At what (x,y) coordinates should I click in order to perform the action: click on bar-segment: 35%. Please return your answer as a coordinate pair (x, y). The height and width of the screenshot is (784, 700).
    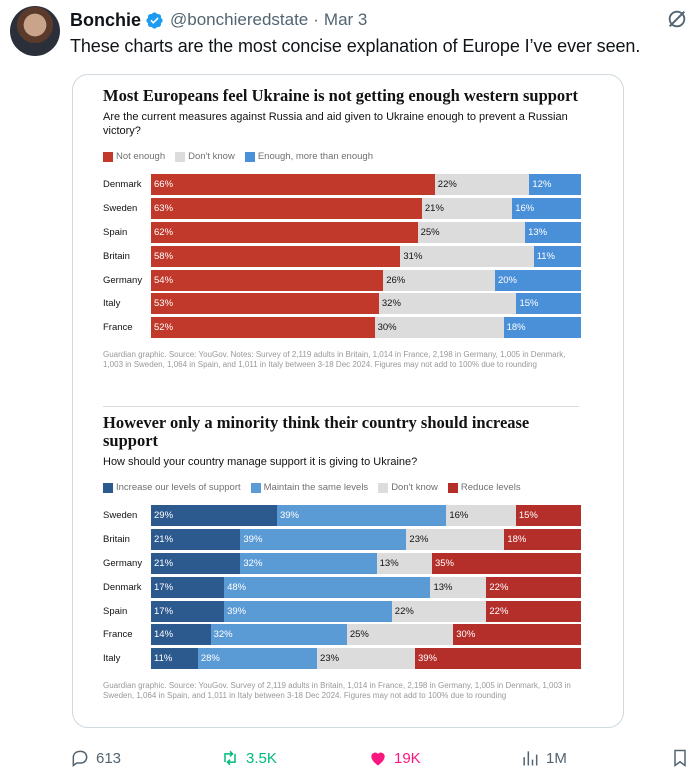
    Looking at the image, I should click on (506, 563).